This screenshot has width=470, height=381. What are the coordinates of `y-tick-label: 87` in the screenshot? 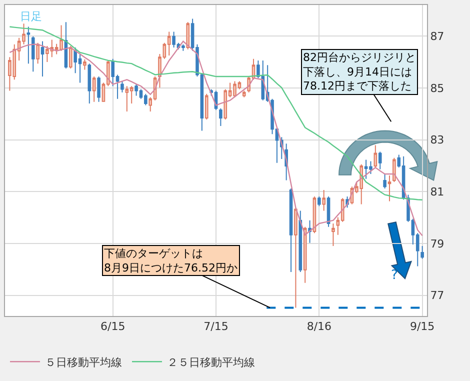 It's located at (437, 36).